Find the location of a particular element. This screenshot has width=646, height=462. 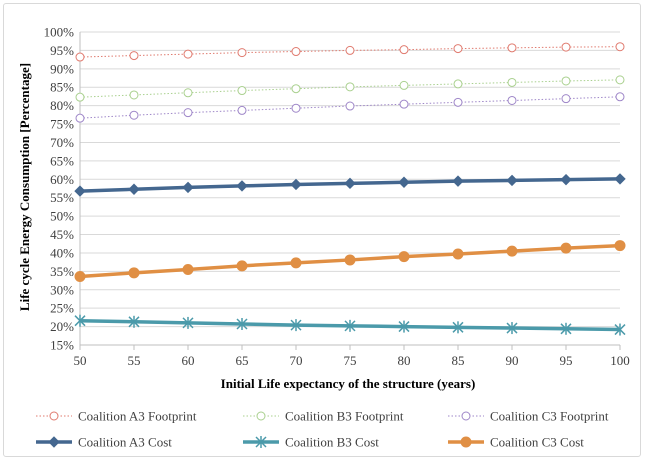

legend-label: Coalition C3 Cost is located at coordinates (537, 442).